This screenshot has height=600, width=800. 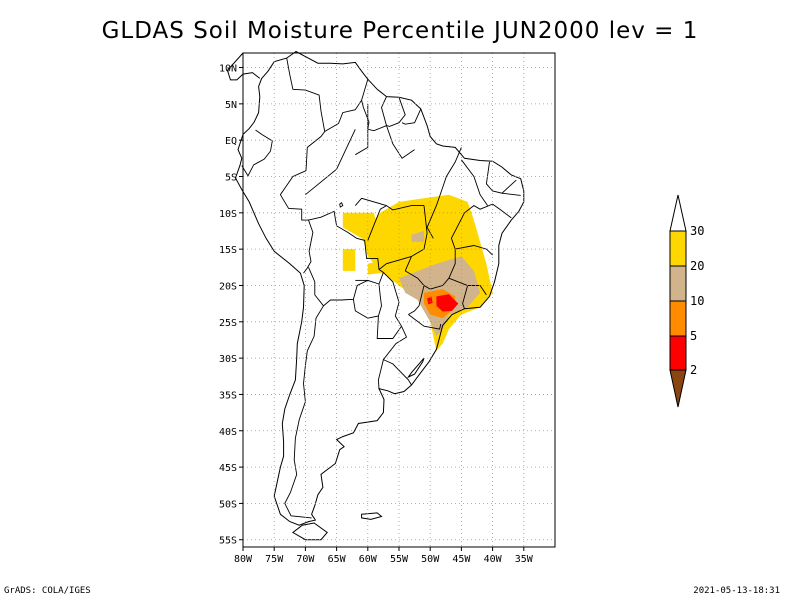 I want to click on falkland-islands, so click(x=372, y=516).